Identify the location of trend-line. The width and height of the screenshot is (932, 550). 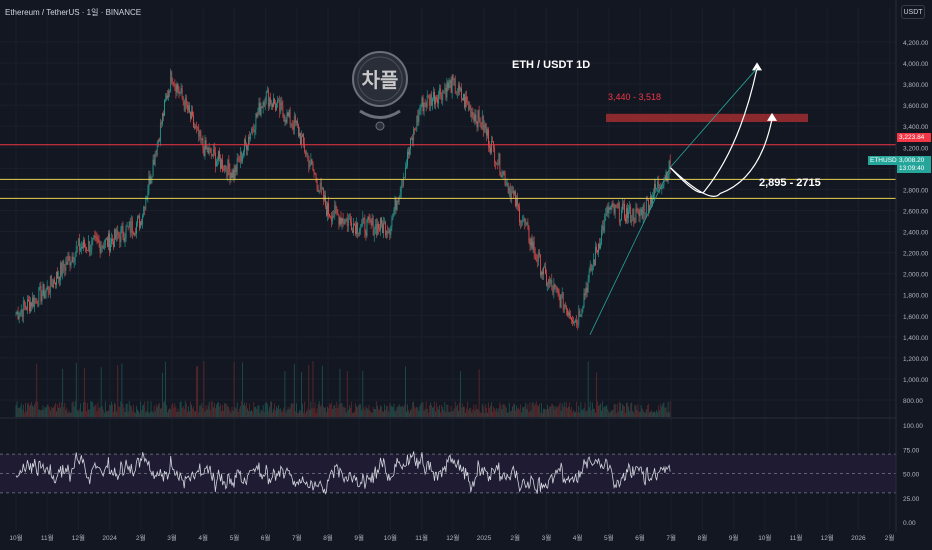
(630, 251).